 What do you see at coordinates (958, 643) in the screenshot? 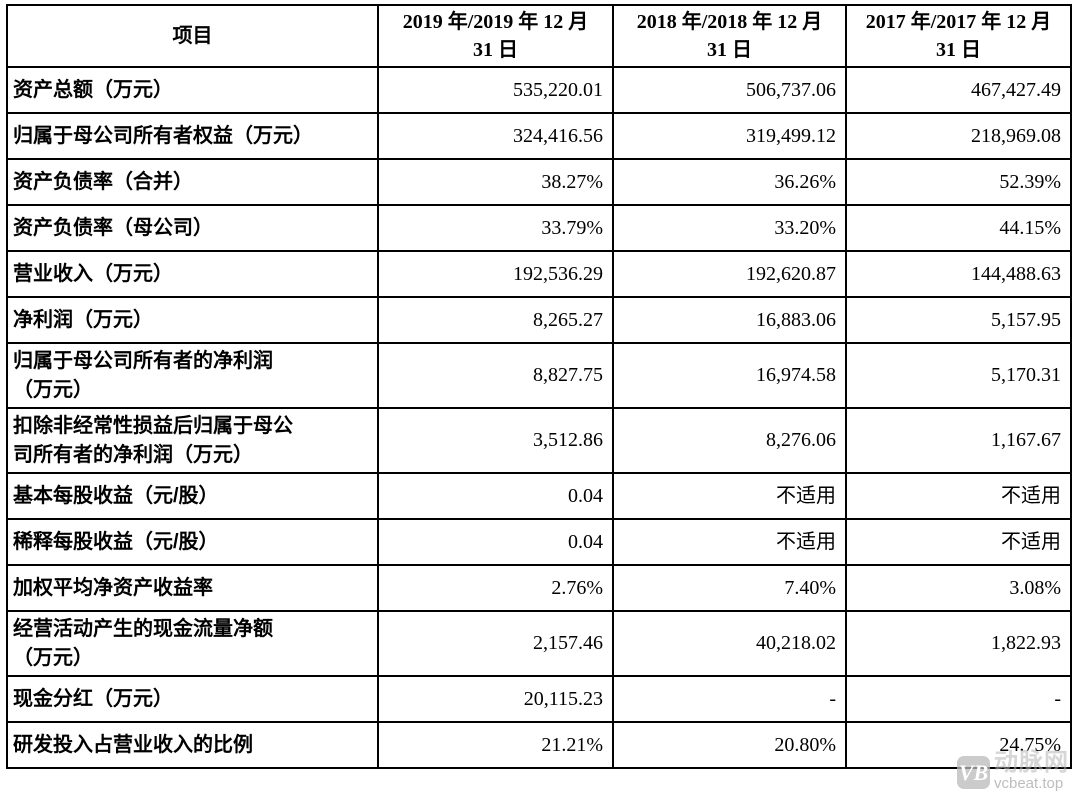
I see `value-cell: 1,822.93` at bounding box center [958, 643].